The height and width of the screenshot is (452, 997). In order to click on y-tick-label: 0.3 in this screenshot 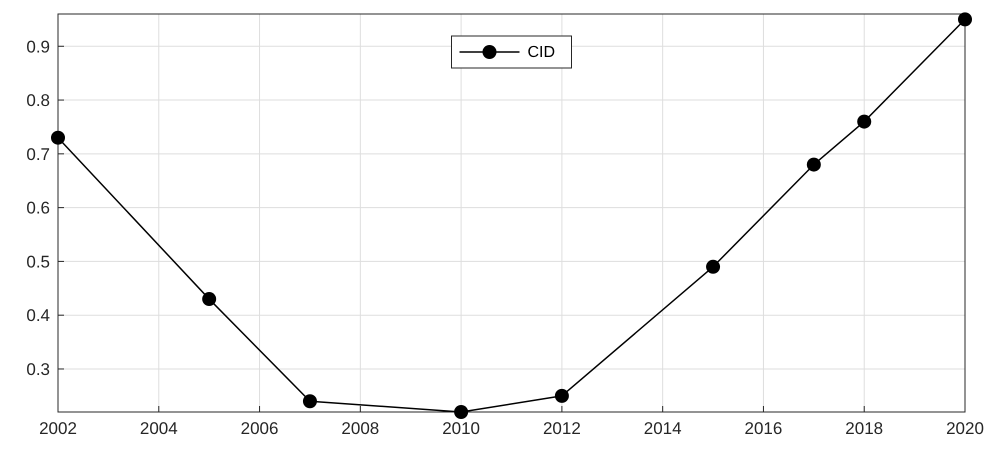, I will do `click(38, 369)`.